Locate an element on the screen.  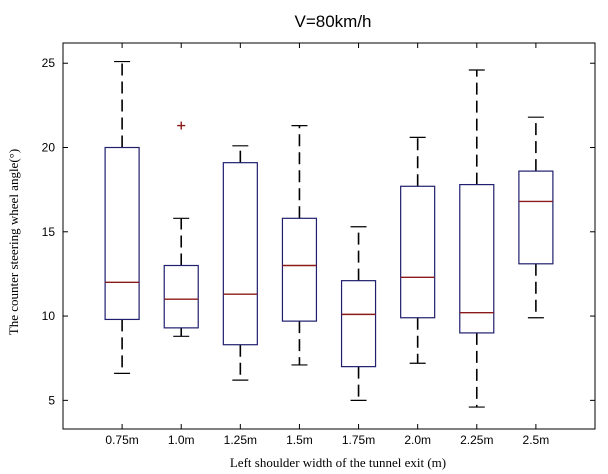
y-tick-label: 15 is located at coordinates (49, 232).